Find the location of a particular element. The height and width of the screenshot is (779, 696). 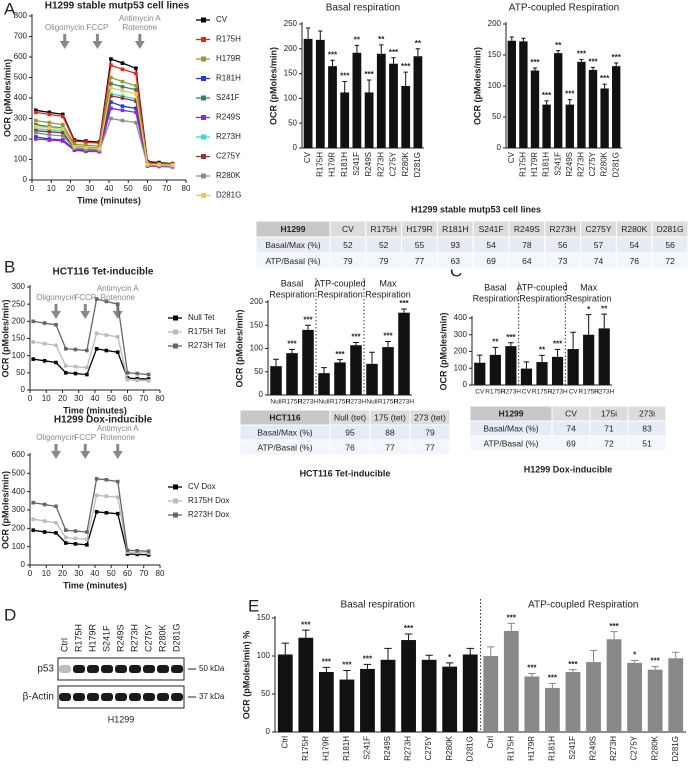

x-tick-label: C275Y is located at coordinates (634, 747).